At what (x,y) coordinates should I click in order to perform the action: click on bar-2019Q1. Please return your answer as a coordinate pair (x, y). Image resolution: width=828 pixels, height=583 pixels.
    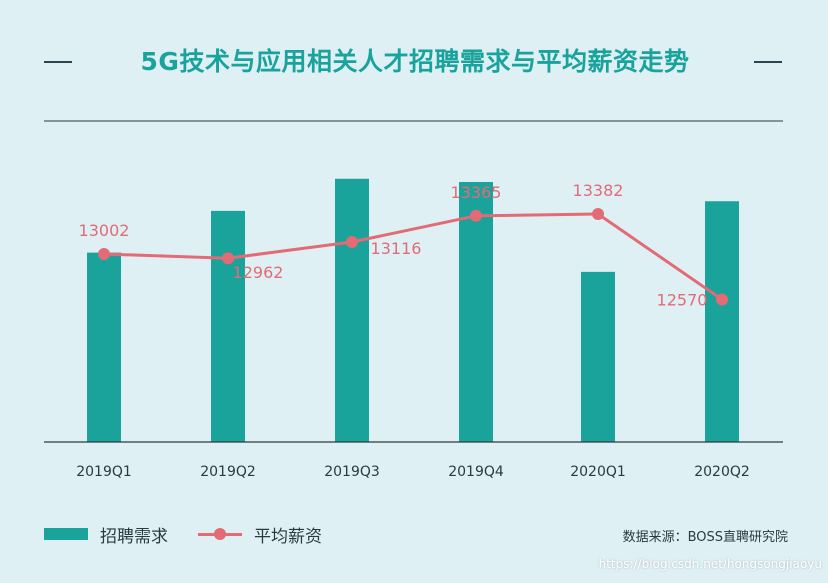
    Looking at the image, I should click on (104, 347).